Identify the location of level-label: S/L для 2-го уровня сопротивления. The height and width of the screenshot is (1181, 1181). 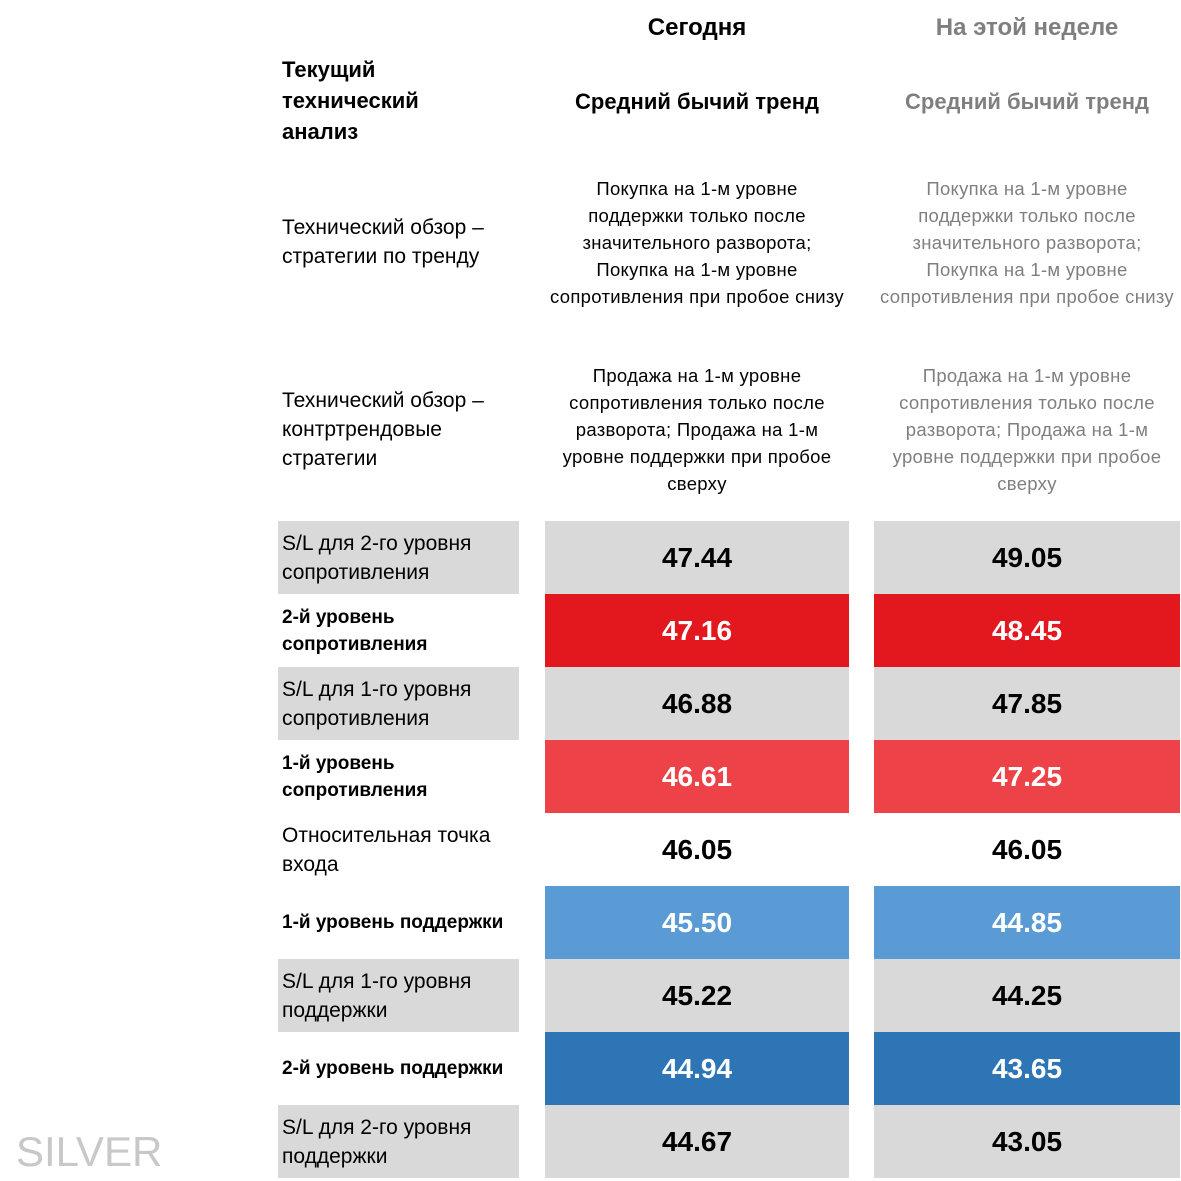
(398, 557).